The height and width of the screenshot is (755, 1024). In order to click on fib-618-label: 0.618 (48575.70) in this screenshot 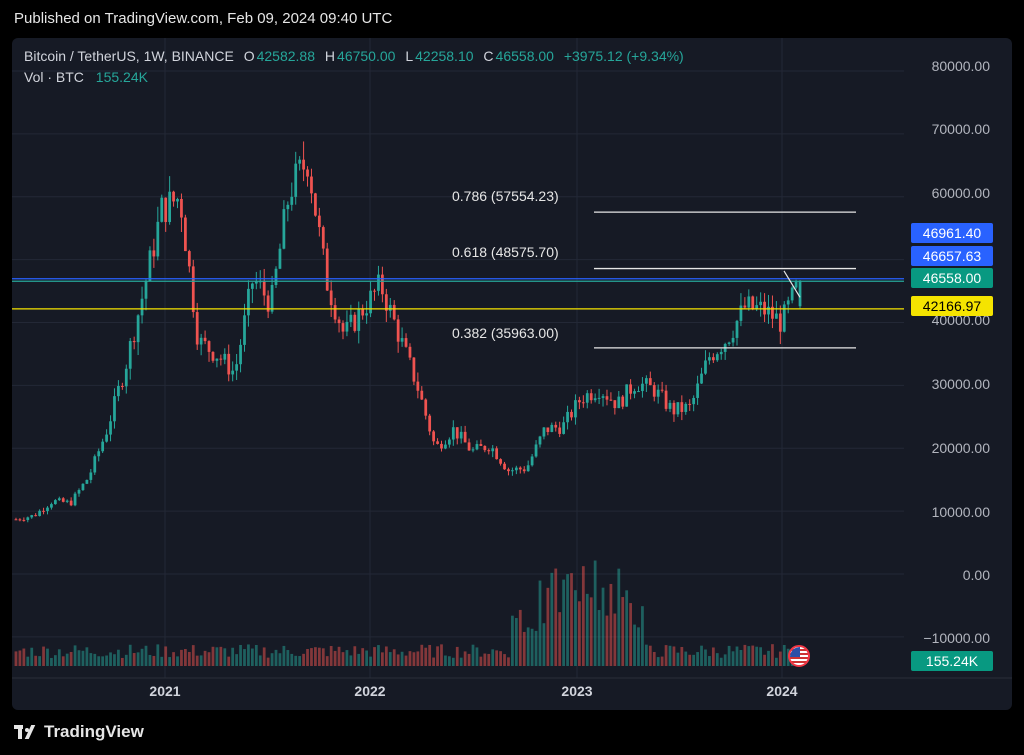, I will do `click(505, 252)`.